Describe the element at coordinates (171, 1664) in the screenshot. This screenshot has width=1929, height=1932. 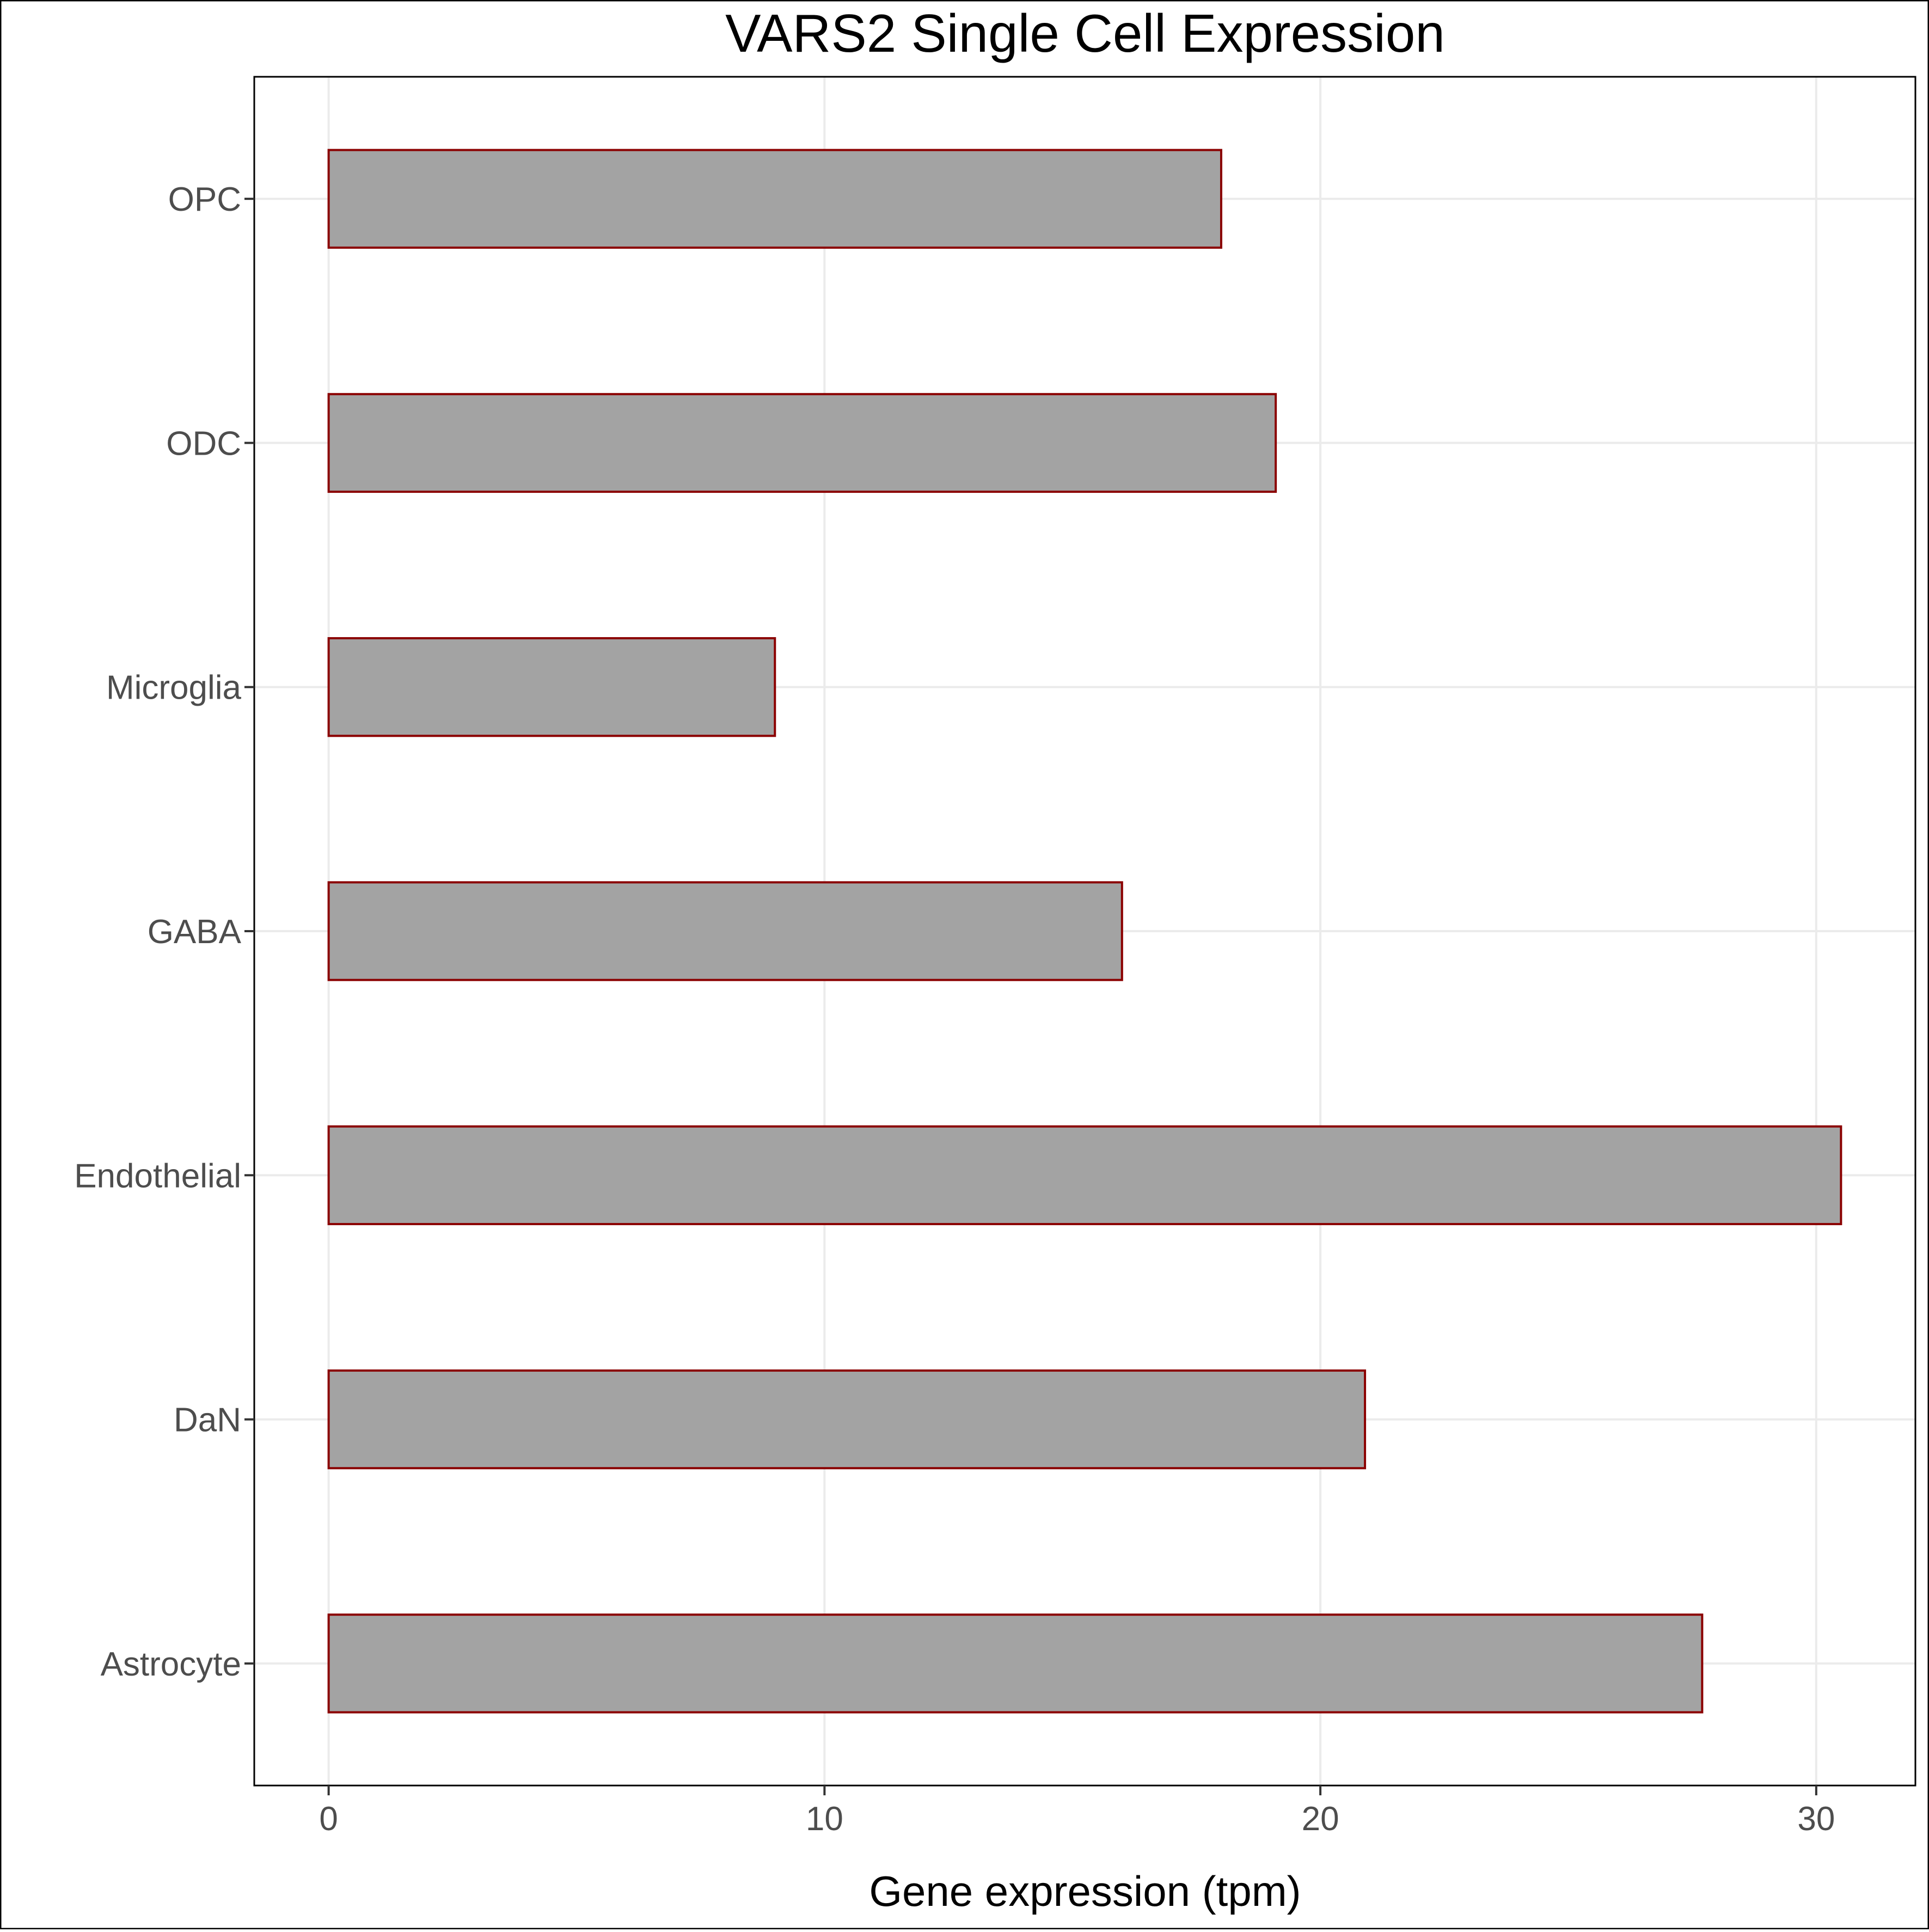
I see `y-tick-label: Astrocyte` at that location.